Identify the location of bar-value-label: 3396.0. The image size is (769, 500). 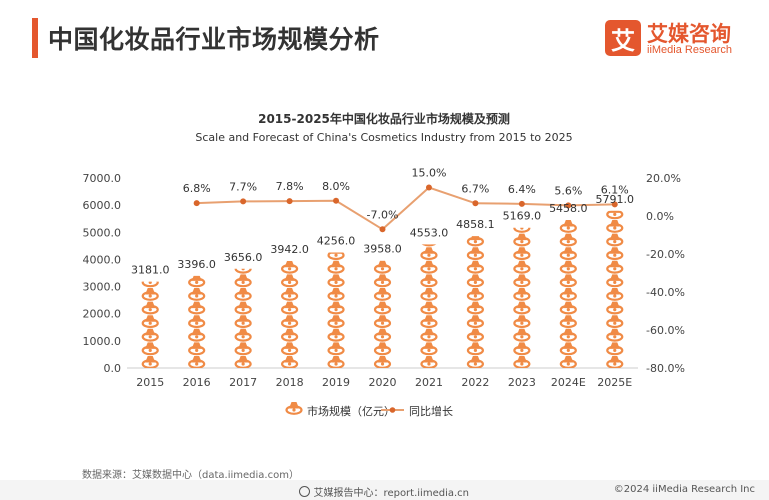
(196, 264).